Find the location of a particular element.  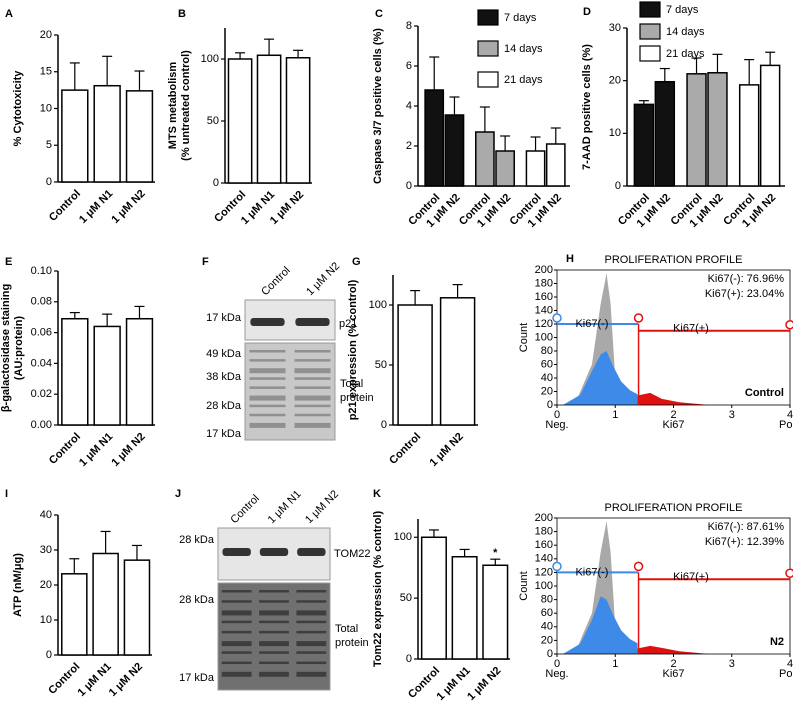

y-axis-label: Caspase 3/7 positive cells (%) is located at coordinates (378, 106).